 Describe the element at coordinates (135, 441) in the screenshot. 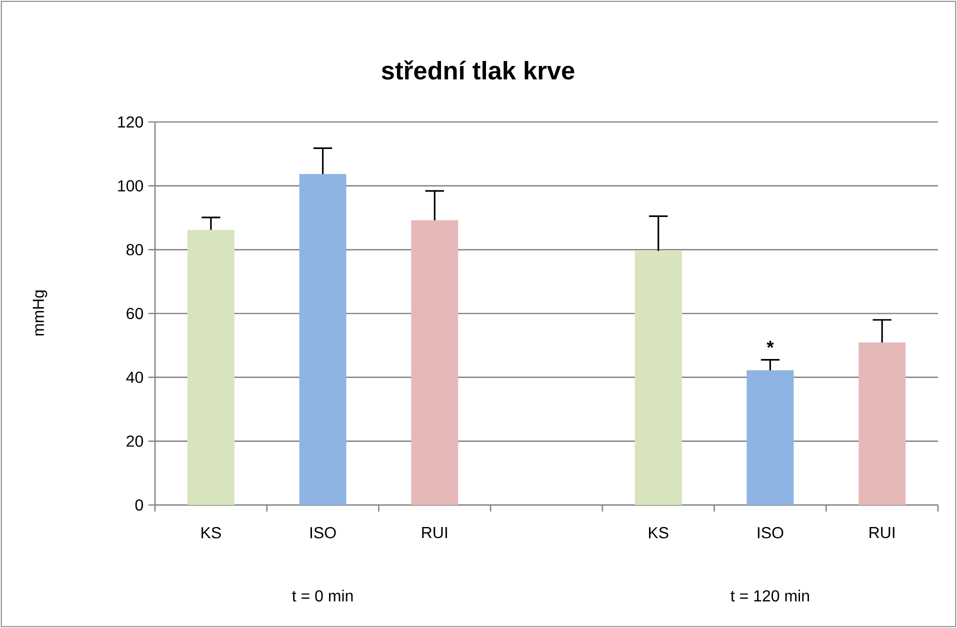

I see `y-tick-label: 20` at that location.